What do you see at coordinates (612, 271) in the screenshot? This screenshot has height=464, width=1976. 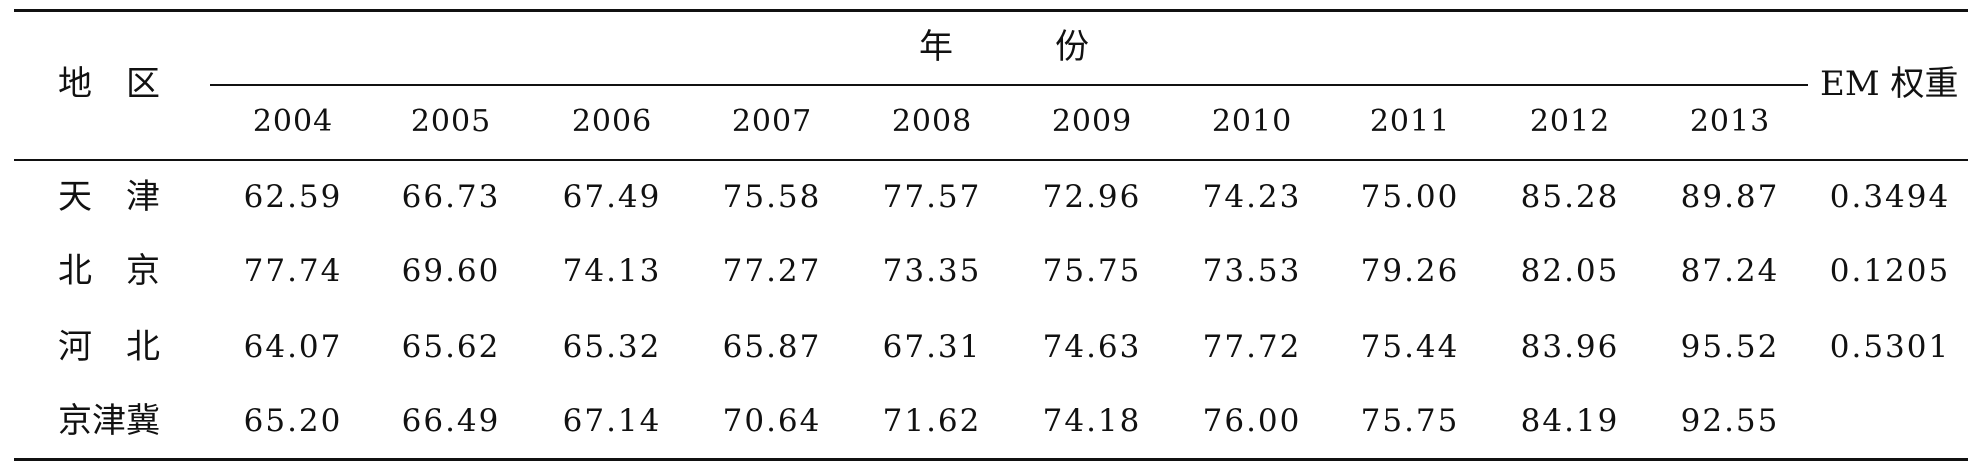 I see `value-cell: 74.13` at bounding box center [612, 271].